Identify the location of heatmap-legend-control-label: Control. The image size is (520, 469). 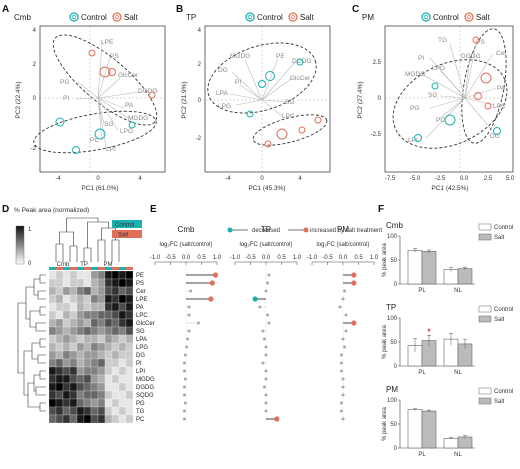
(124, 226).